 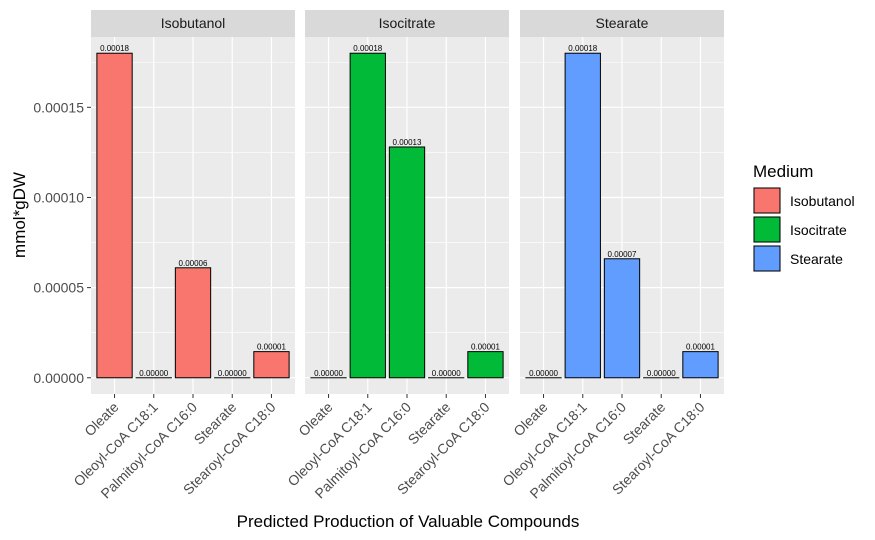 I want to click on y-tick-label: 0.00015, so click(x=58, y=107).